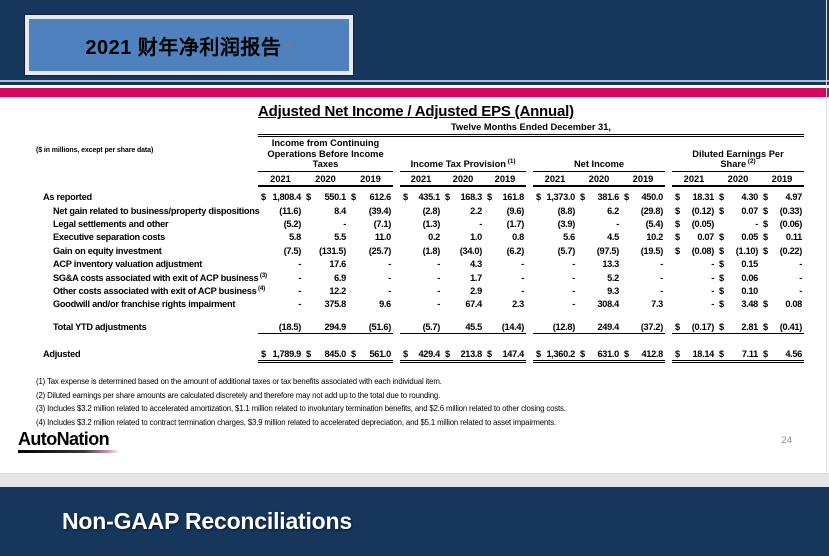 This screenshot has width=829, height=556. What do you see at coordinates (292, 250) in the screenshot?
I see `value-cell: (7.5)` at bounding box center [292, 250].